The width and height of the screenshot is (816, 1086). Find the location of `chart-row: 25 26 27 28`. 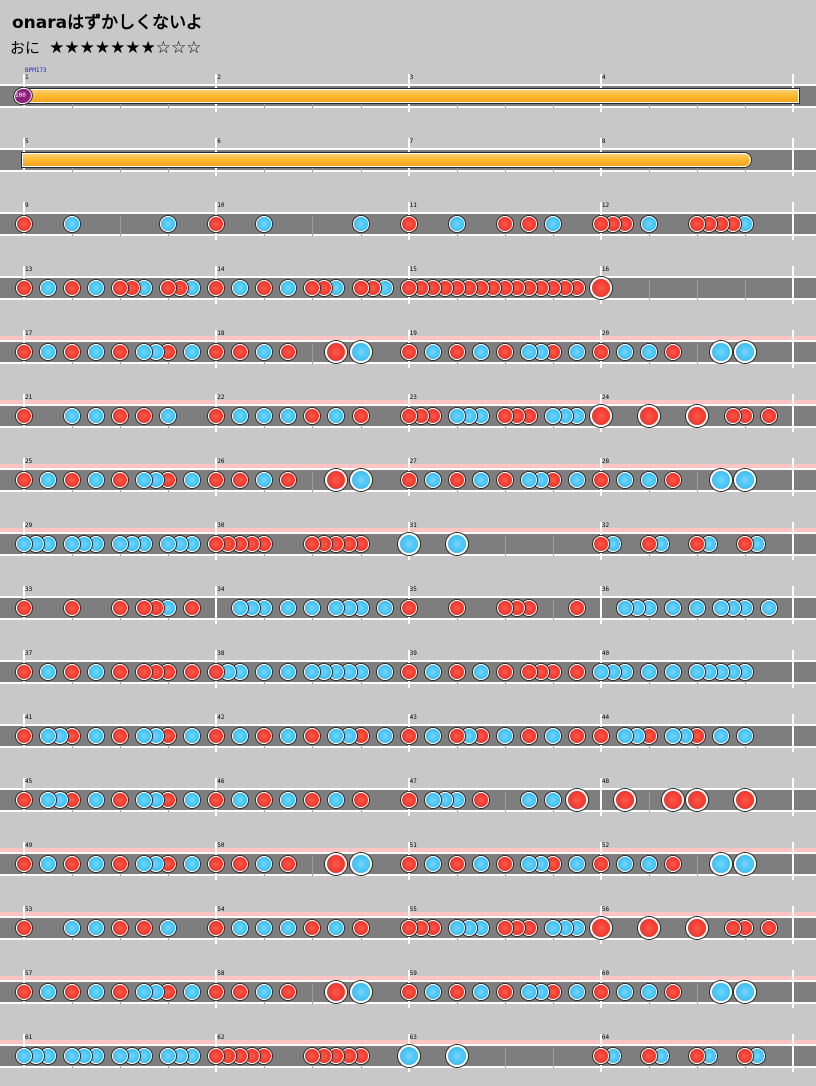

chart-row: 25 26 27 28 is located at coordinates (408, 478).